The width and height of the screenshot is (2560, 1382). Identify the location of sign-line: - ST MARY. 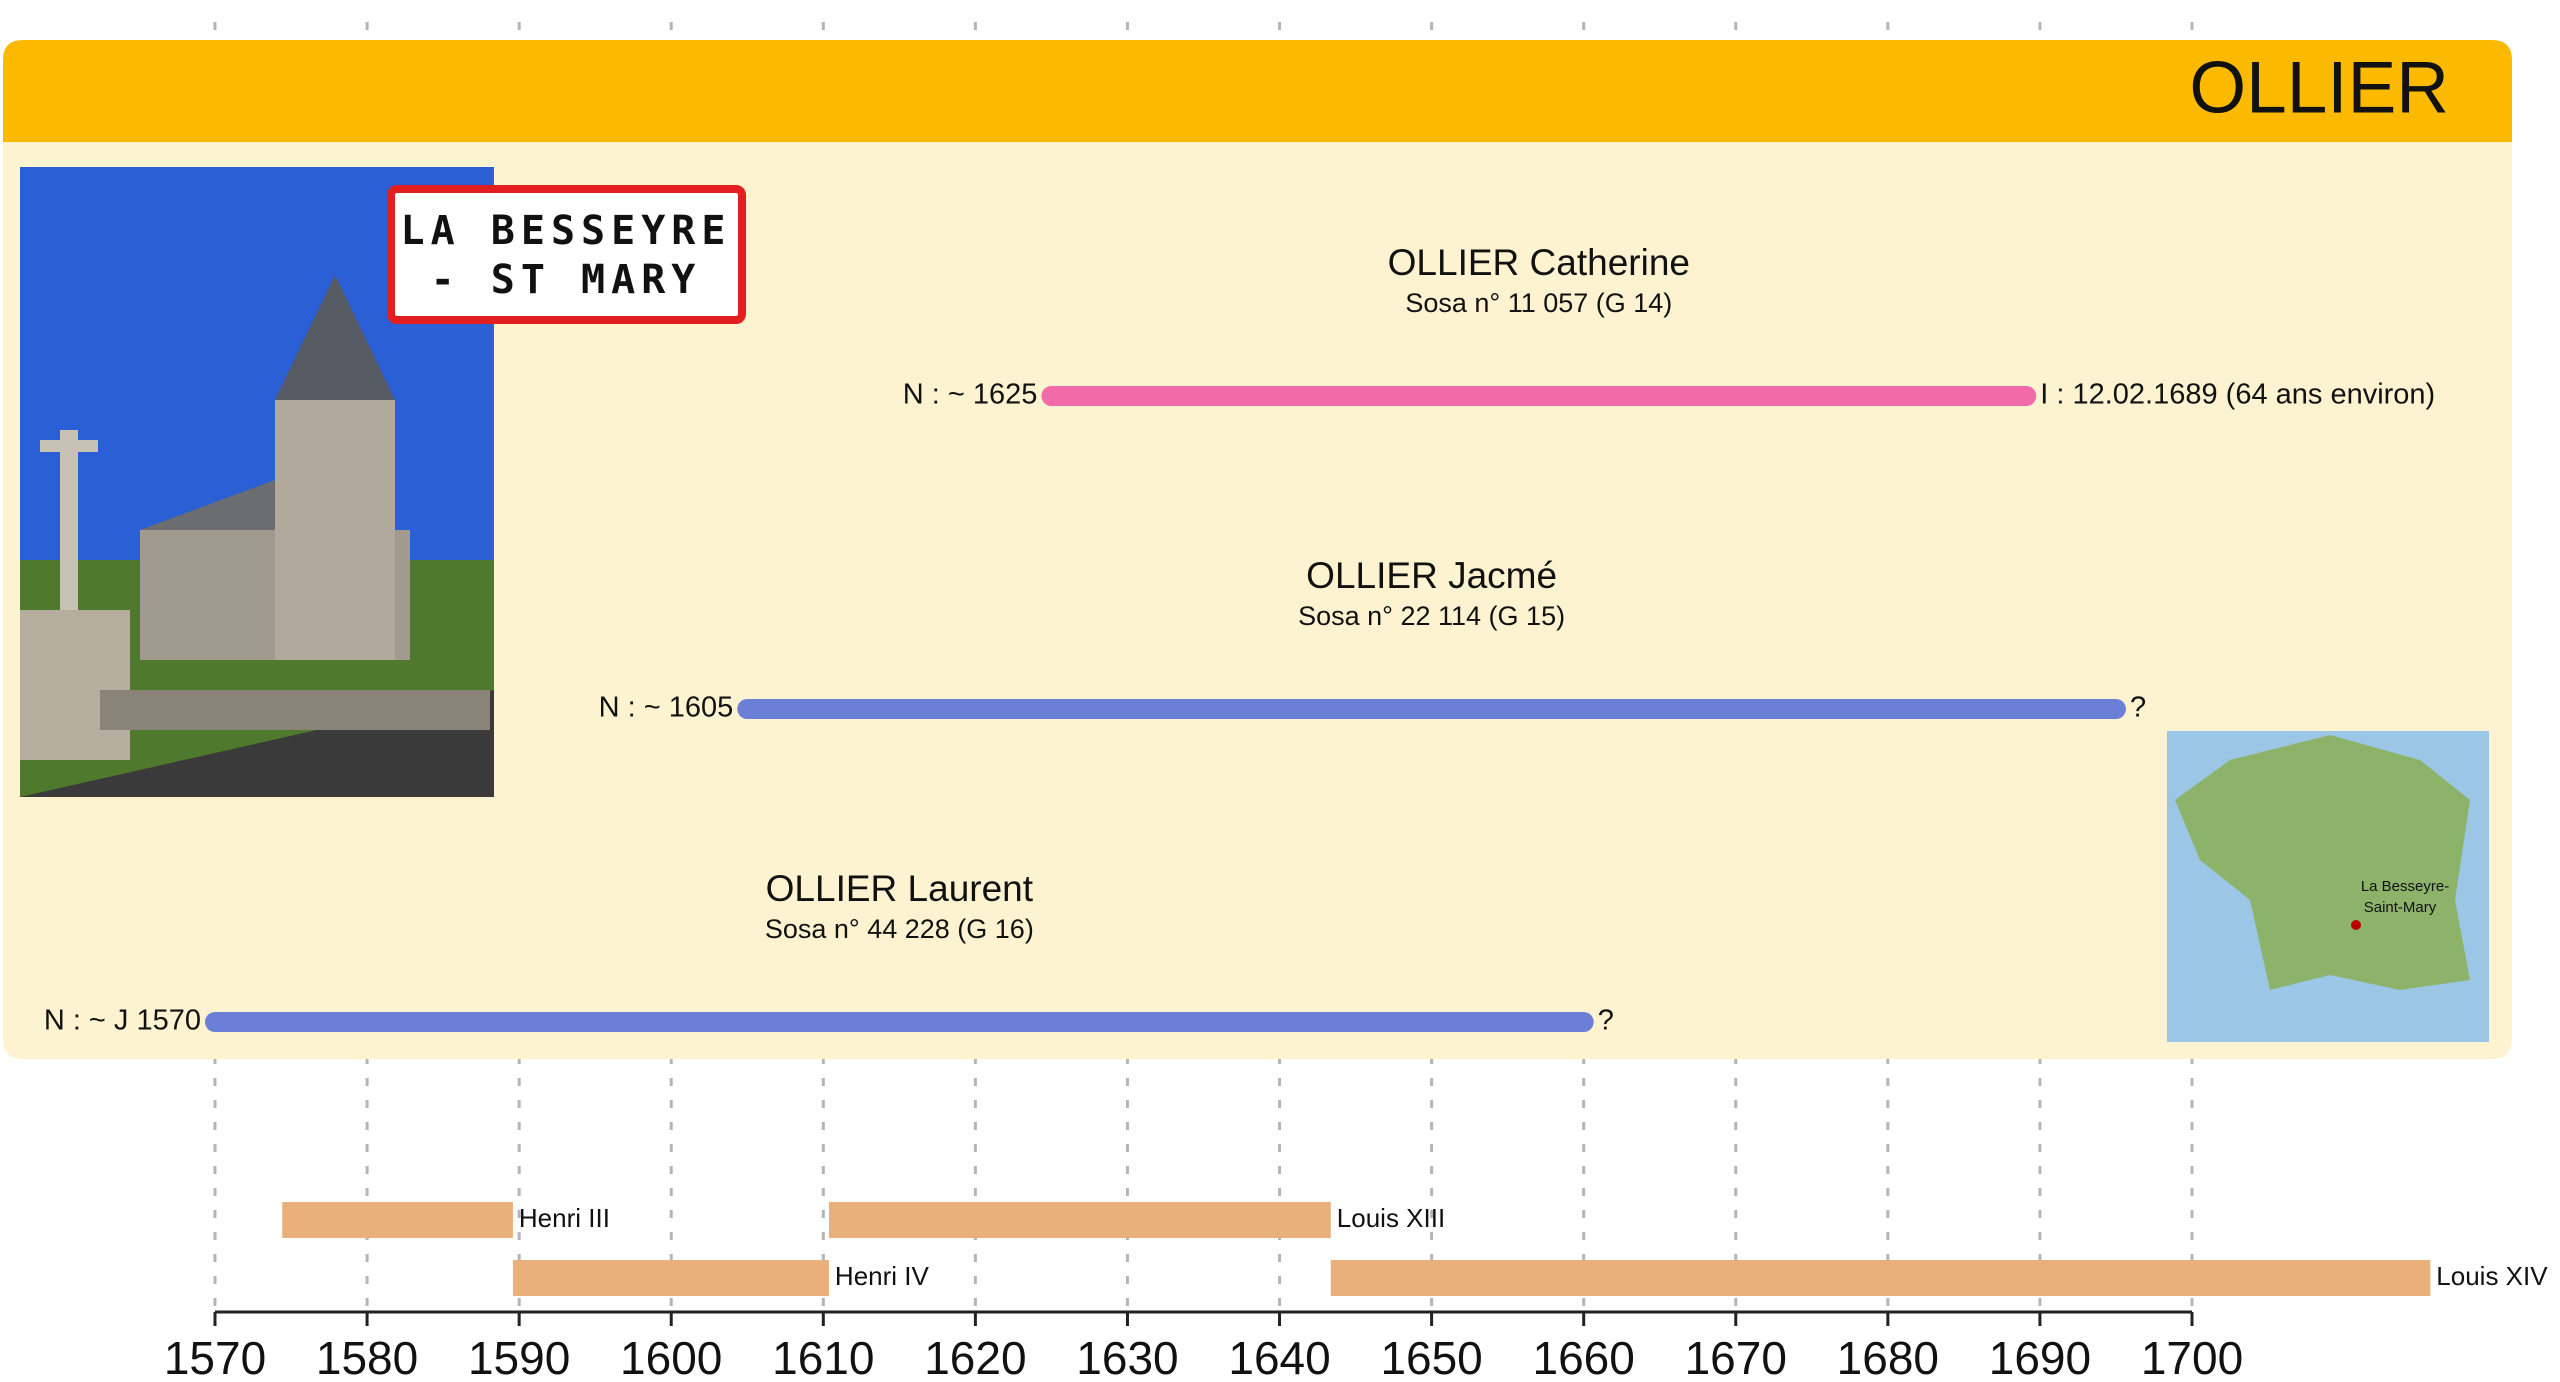
(566, 280).